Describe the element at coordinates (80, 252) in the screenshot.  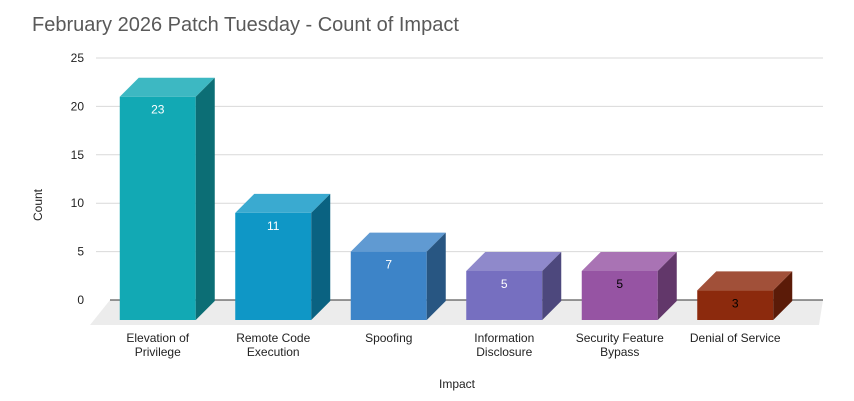
I see `y-tick-label: 5` at that location.